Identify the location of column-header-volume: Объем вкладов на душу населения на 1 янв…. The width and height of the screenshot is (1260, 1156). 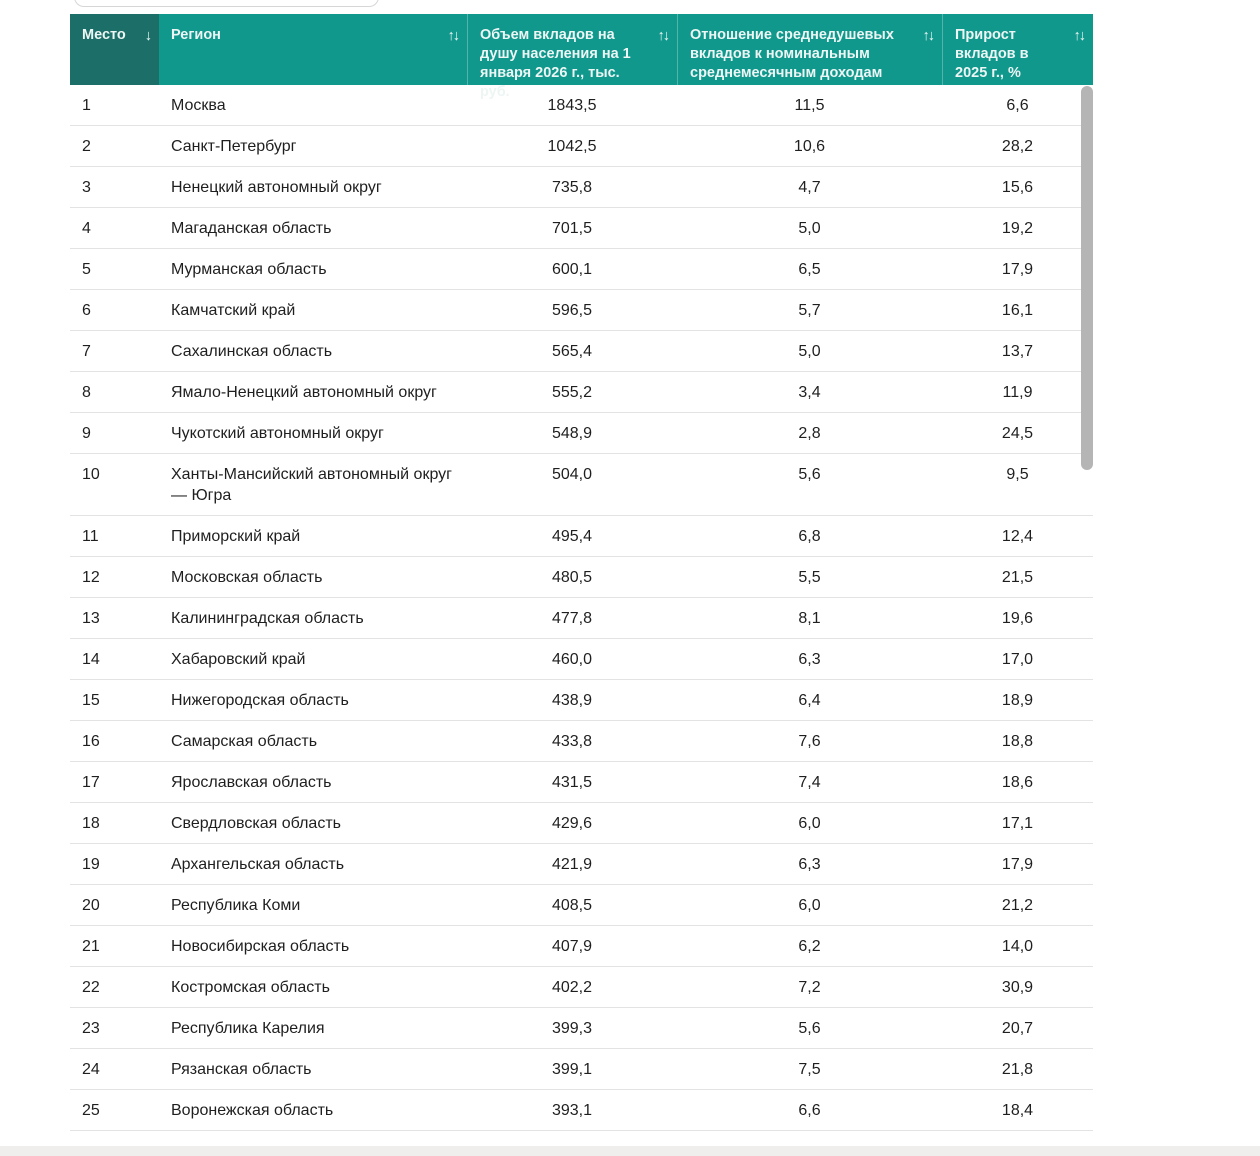
(572, 57).